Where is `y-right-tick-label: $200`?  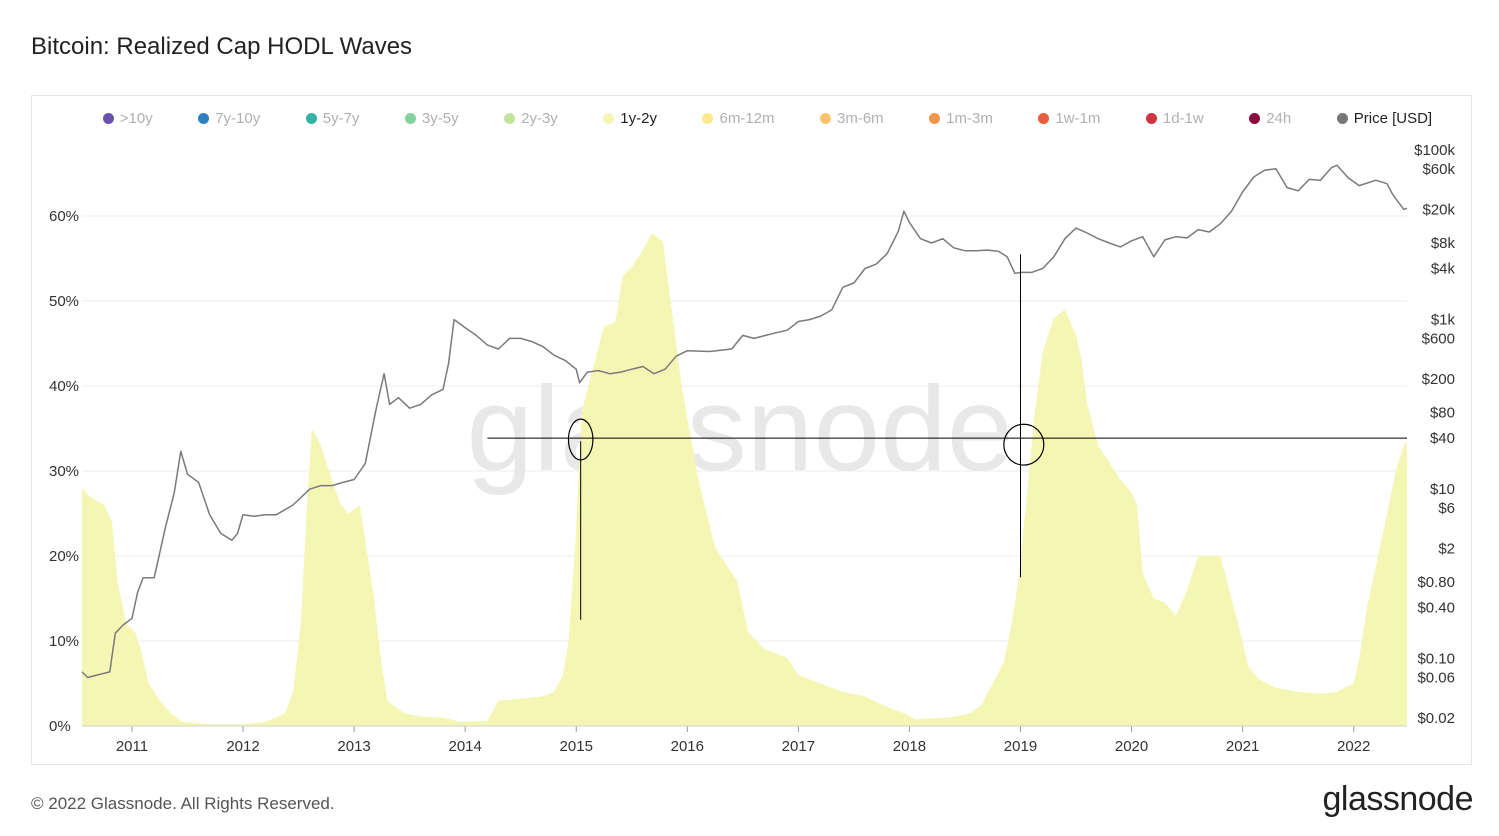 y-right-tick-label: $200 is located at coordinates (1438, 379).